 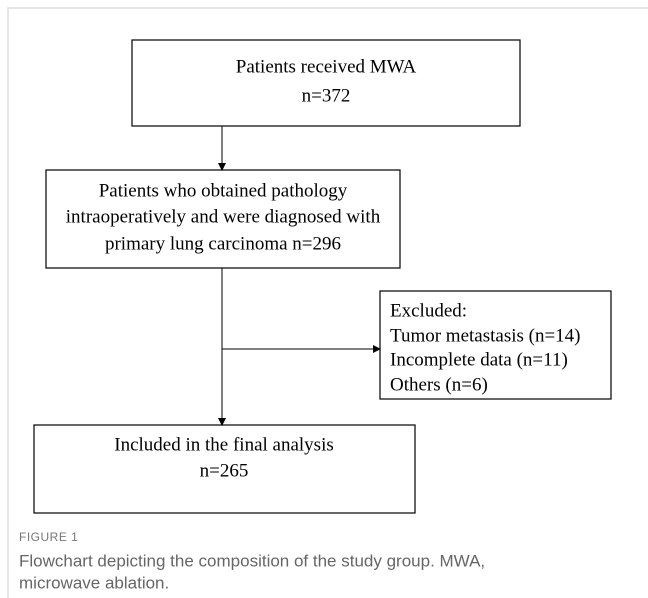 What do you see at coordinates (326, 95) in the screenshot?
I see `node-text: n=372` at bounding box center [326, 95].